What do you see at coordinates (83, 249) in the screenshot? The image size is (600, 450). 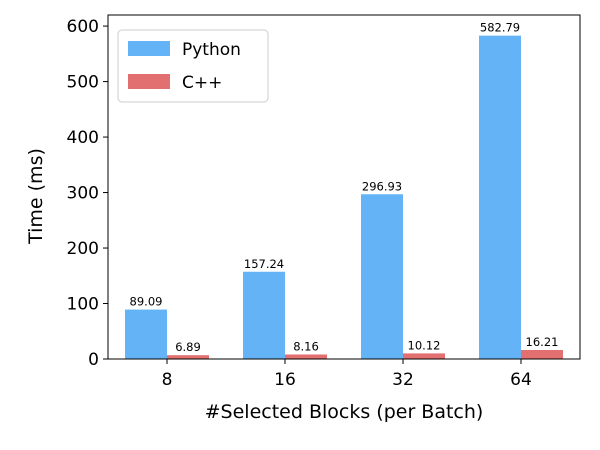 I see `y-tick-label-200: 200` at bounding box center [83, 249].